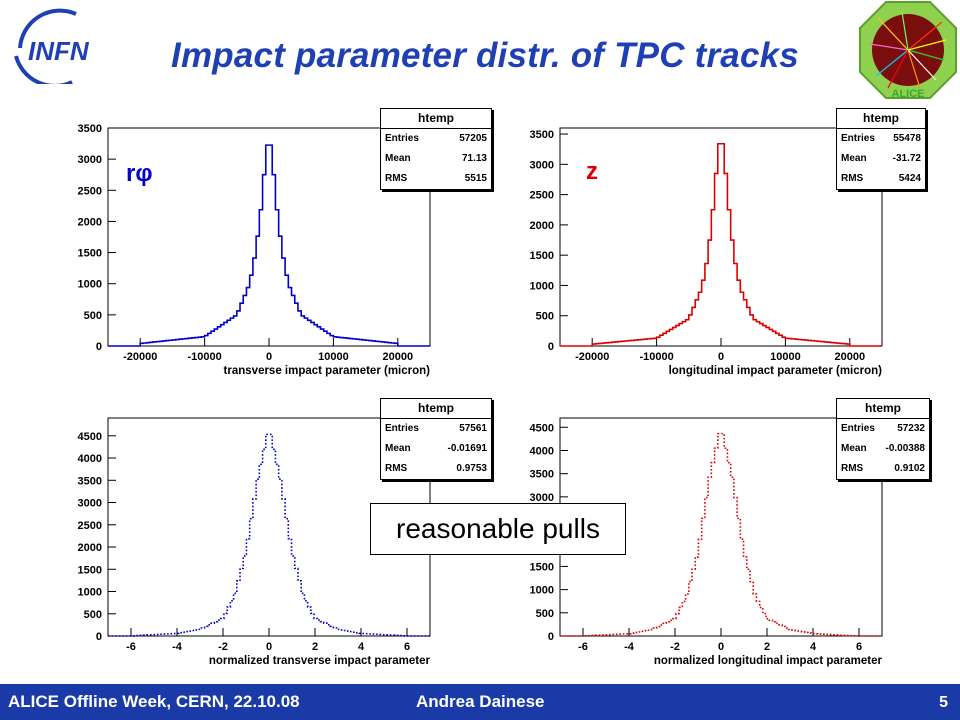 This screenshot has height=720, width=960. What do you see at coordinates (154, 701) in the screenshot?
I see `footer-event: ALICE Offline Week, CERN, 22.10.08` at bounding box center [154, 701].